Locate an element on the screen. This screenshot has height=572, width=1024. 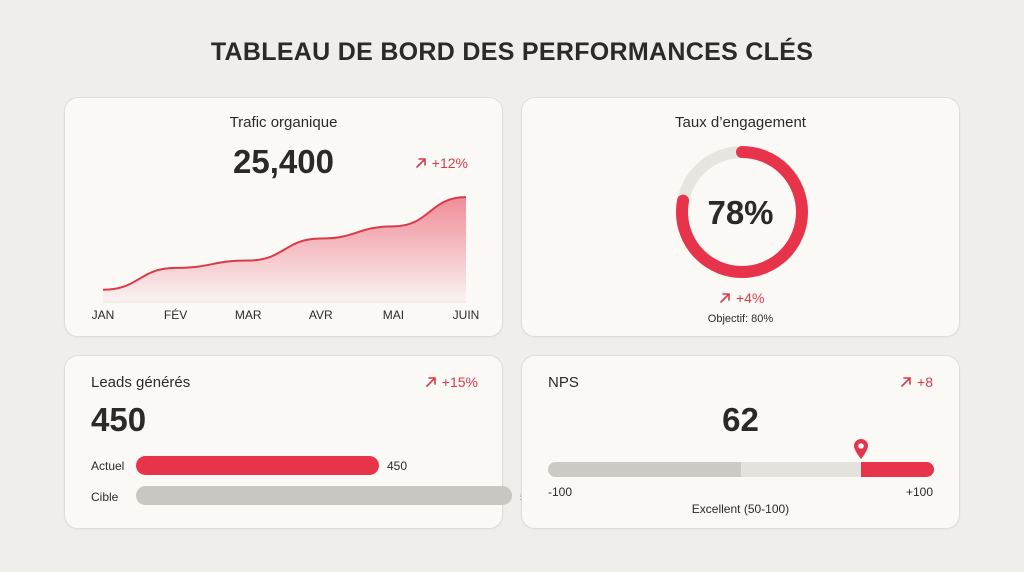
nps-min-label: -100 is located at coordinates (560, 492).